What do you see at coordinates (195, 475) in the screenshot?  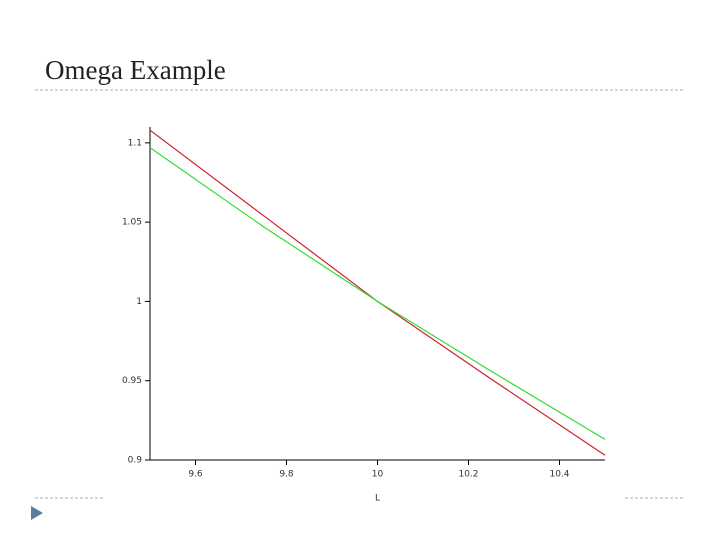 I see `x-tick-label: 9.6` at bounding box center [195, 475].